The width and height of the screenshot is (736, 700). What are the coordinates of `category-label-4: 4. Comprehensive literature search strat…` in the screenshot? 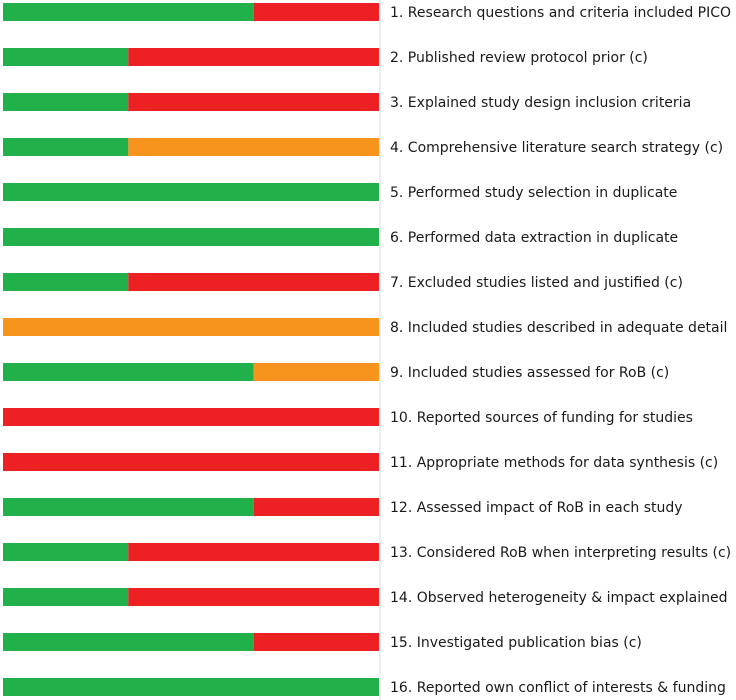 It's located at (556, 148).